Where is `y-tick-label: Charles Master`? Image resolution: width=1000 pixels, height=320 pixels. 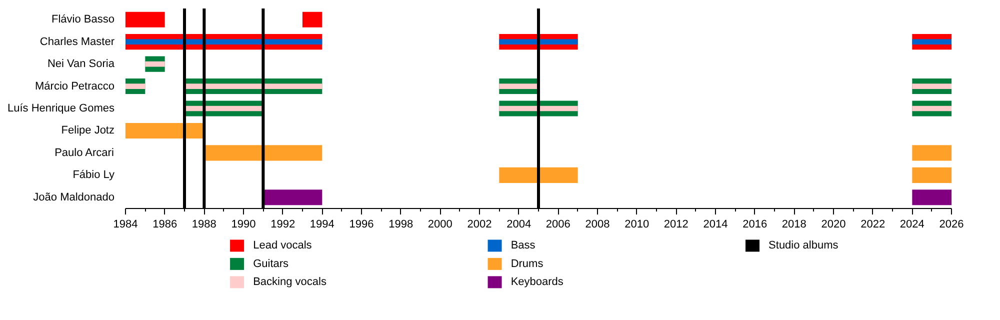
y-tick-label: Charles Master is located at coordinates (77, 42).